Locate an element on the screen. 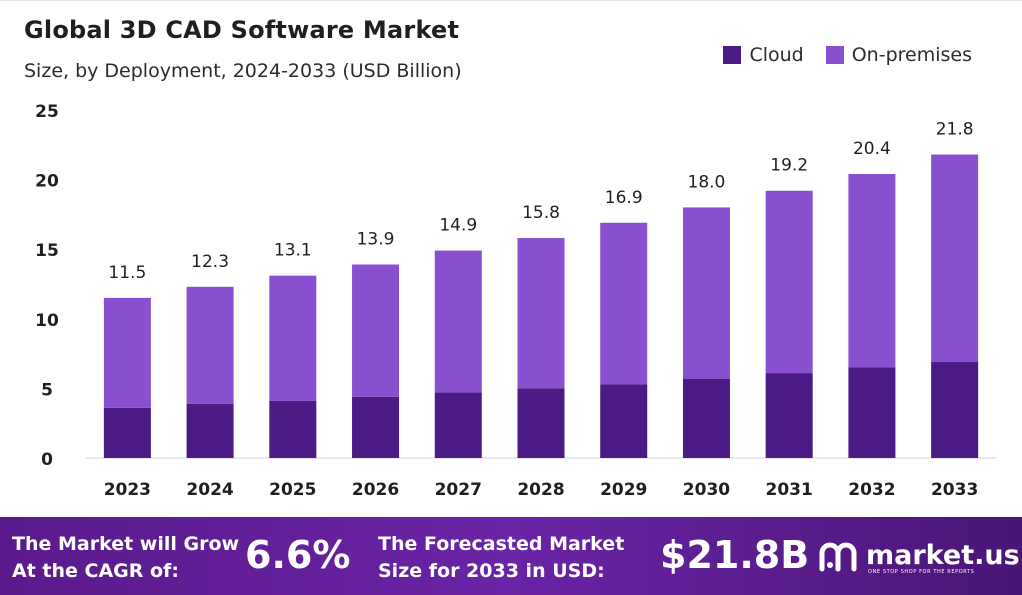 The width and height of the screenshot is (1022, 595). legend-label-cloud: Cloud is located at coordinates (776, 55).